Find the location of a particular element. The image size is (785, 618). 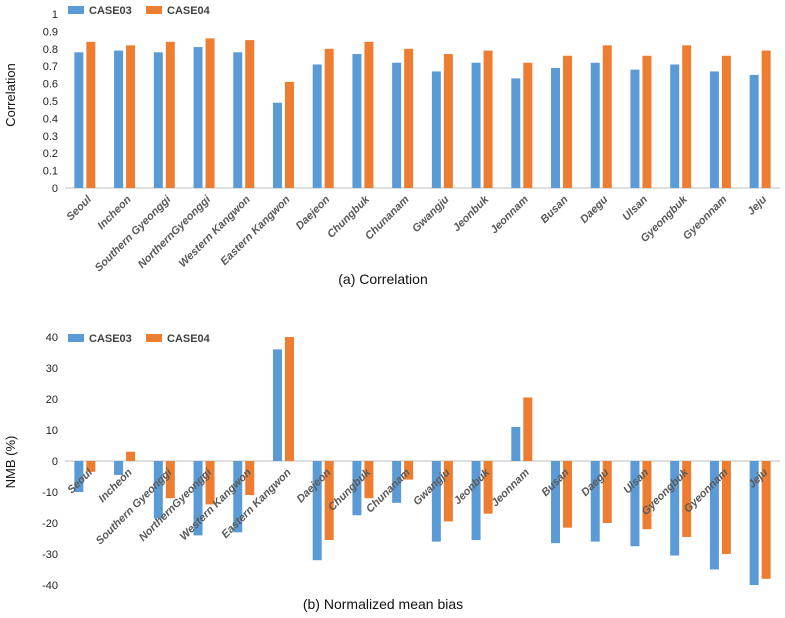

y-tick-label: 1 is located at coordinates (55, 15).